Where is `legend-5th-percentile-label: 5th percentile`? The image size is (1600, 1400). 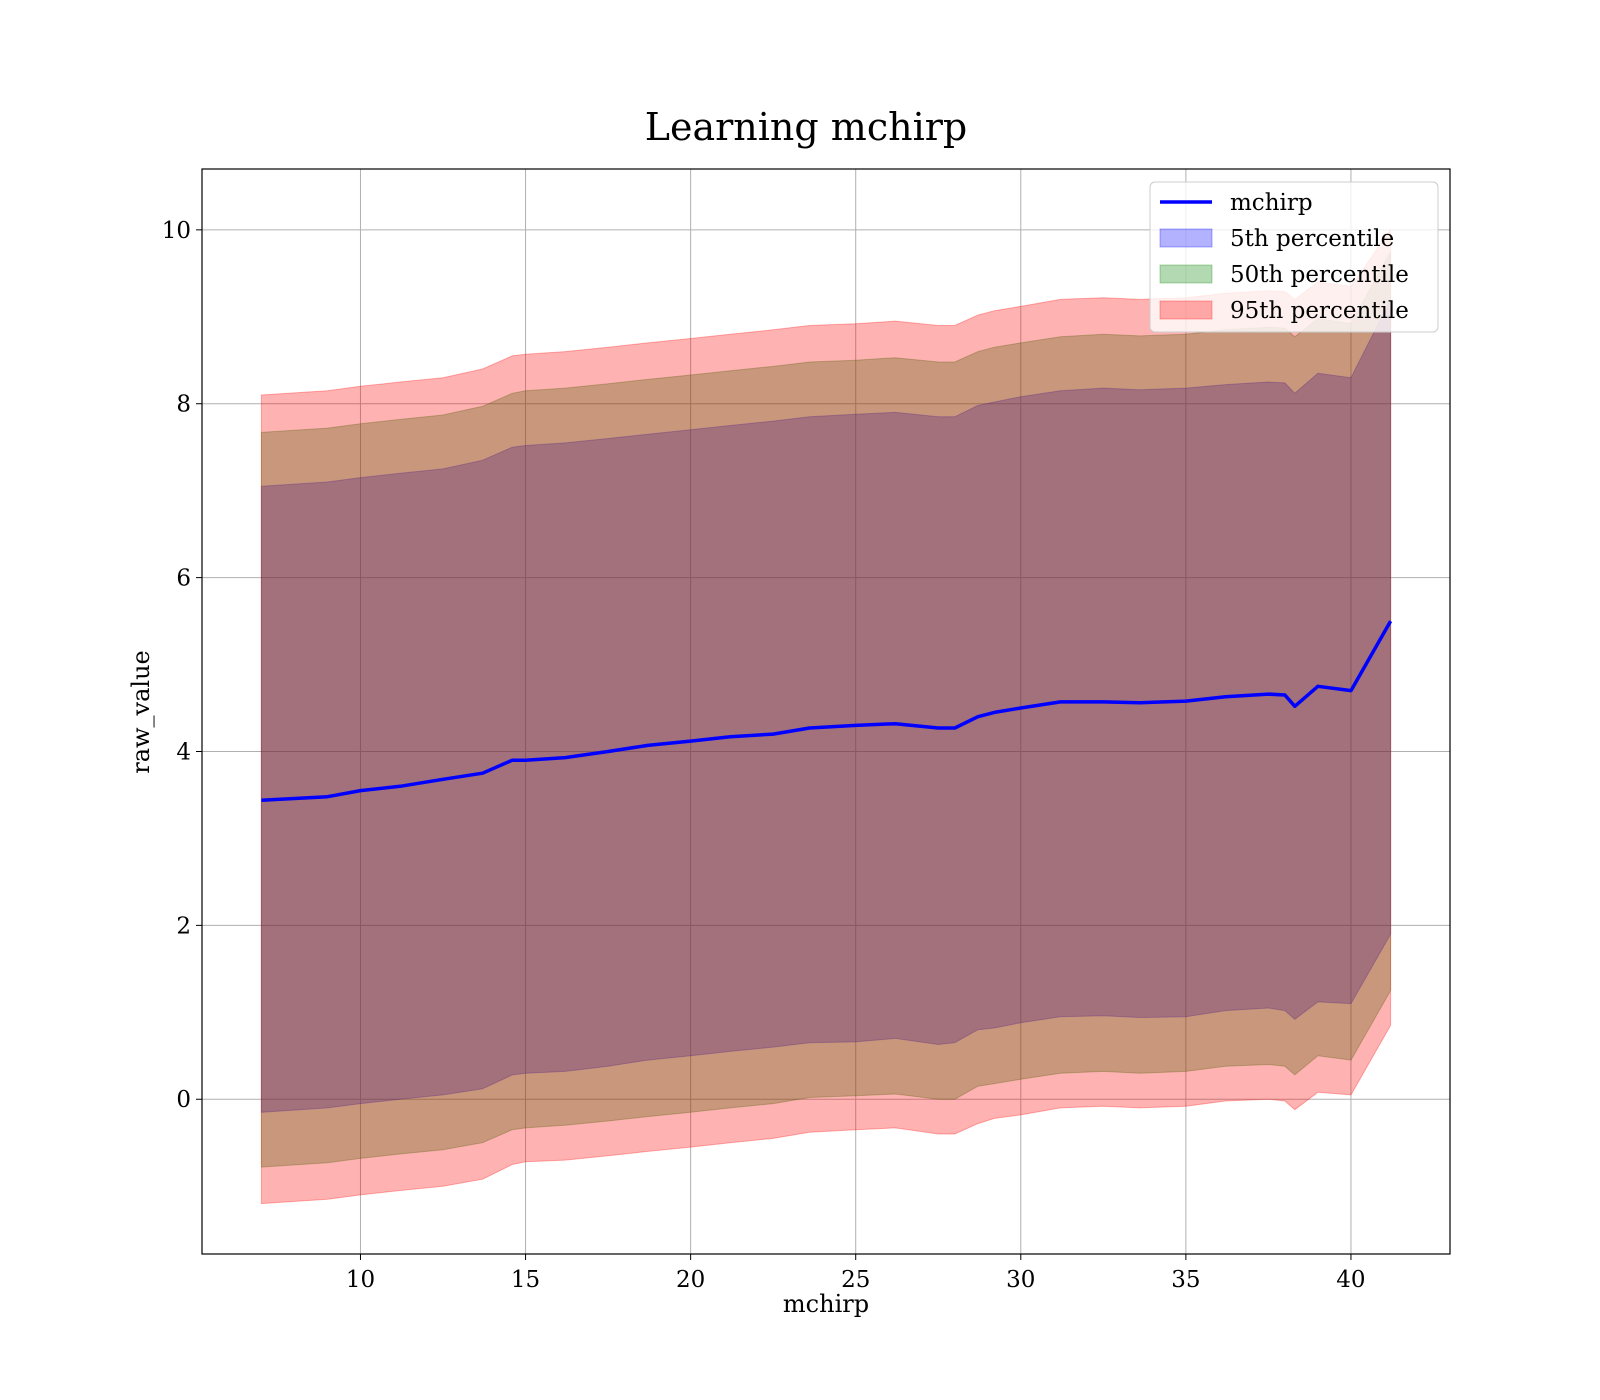 legend-5th-percentile-label: 5th percentile is located at coordinates (1312, 239).